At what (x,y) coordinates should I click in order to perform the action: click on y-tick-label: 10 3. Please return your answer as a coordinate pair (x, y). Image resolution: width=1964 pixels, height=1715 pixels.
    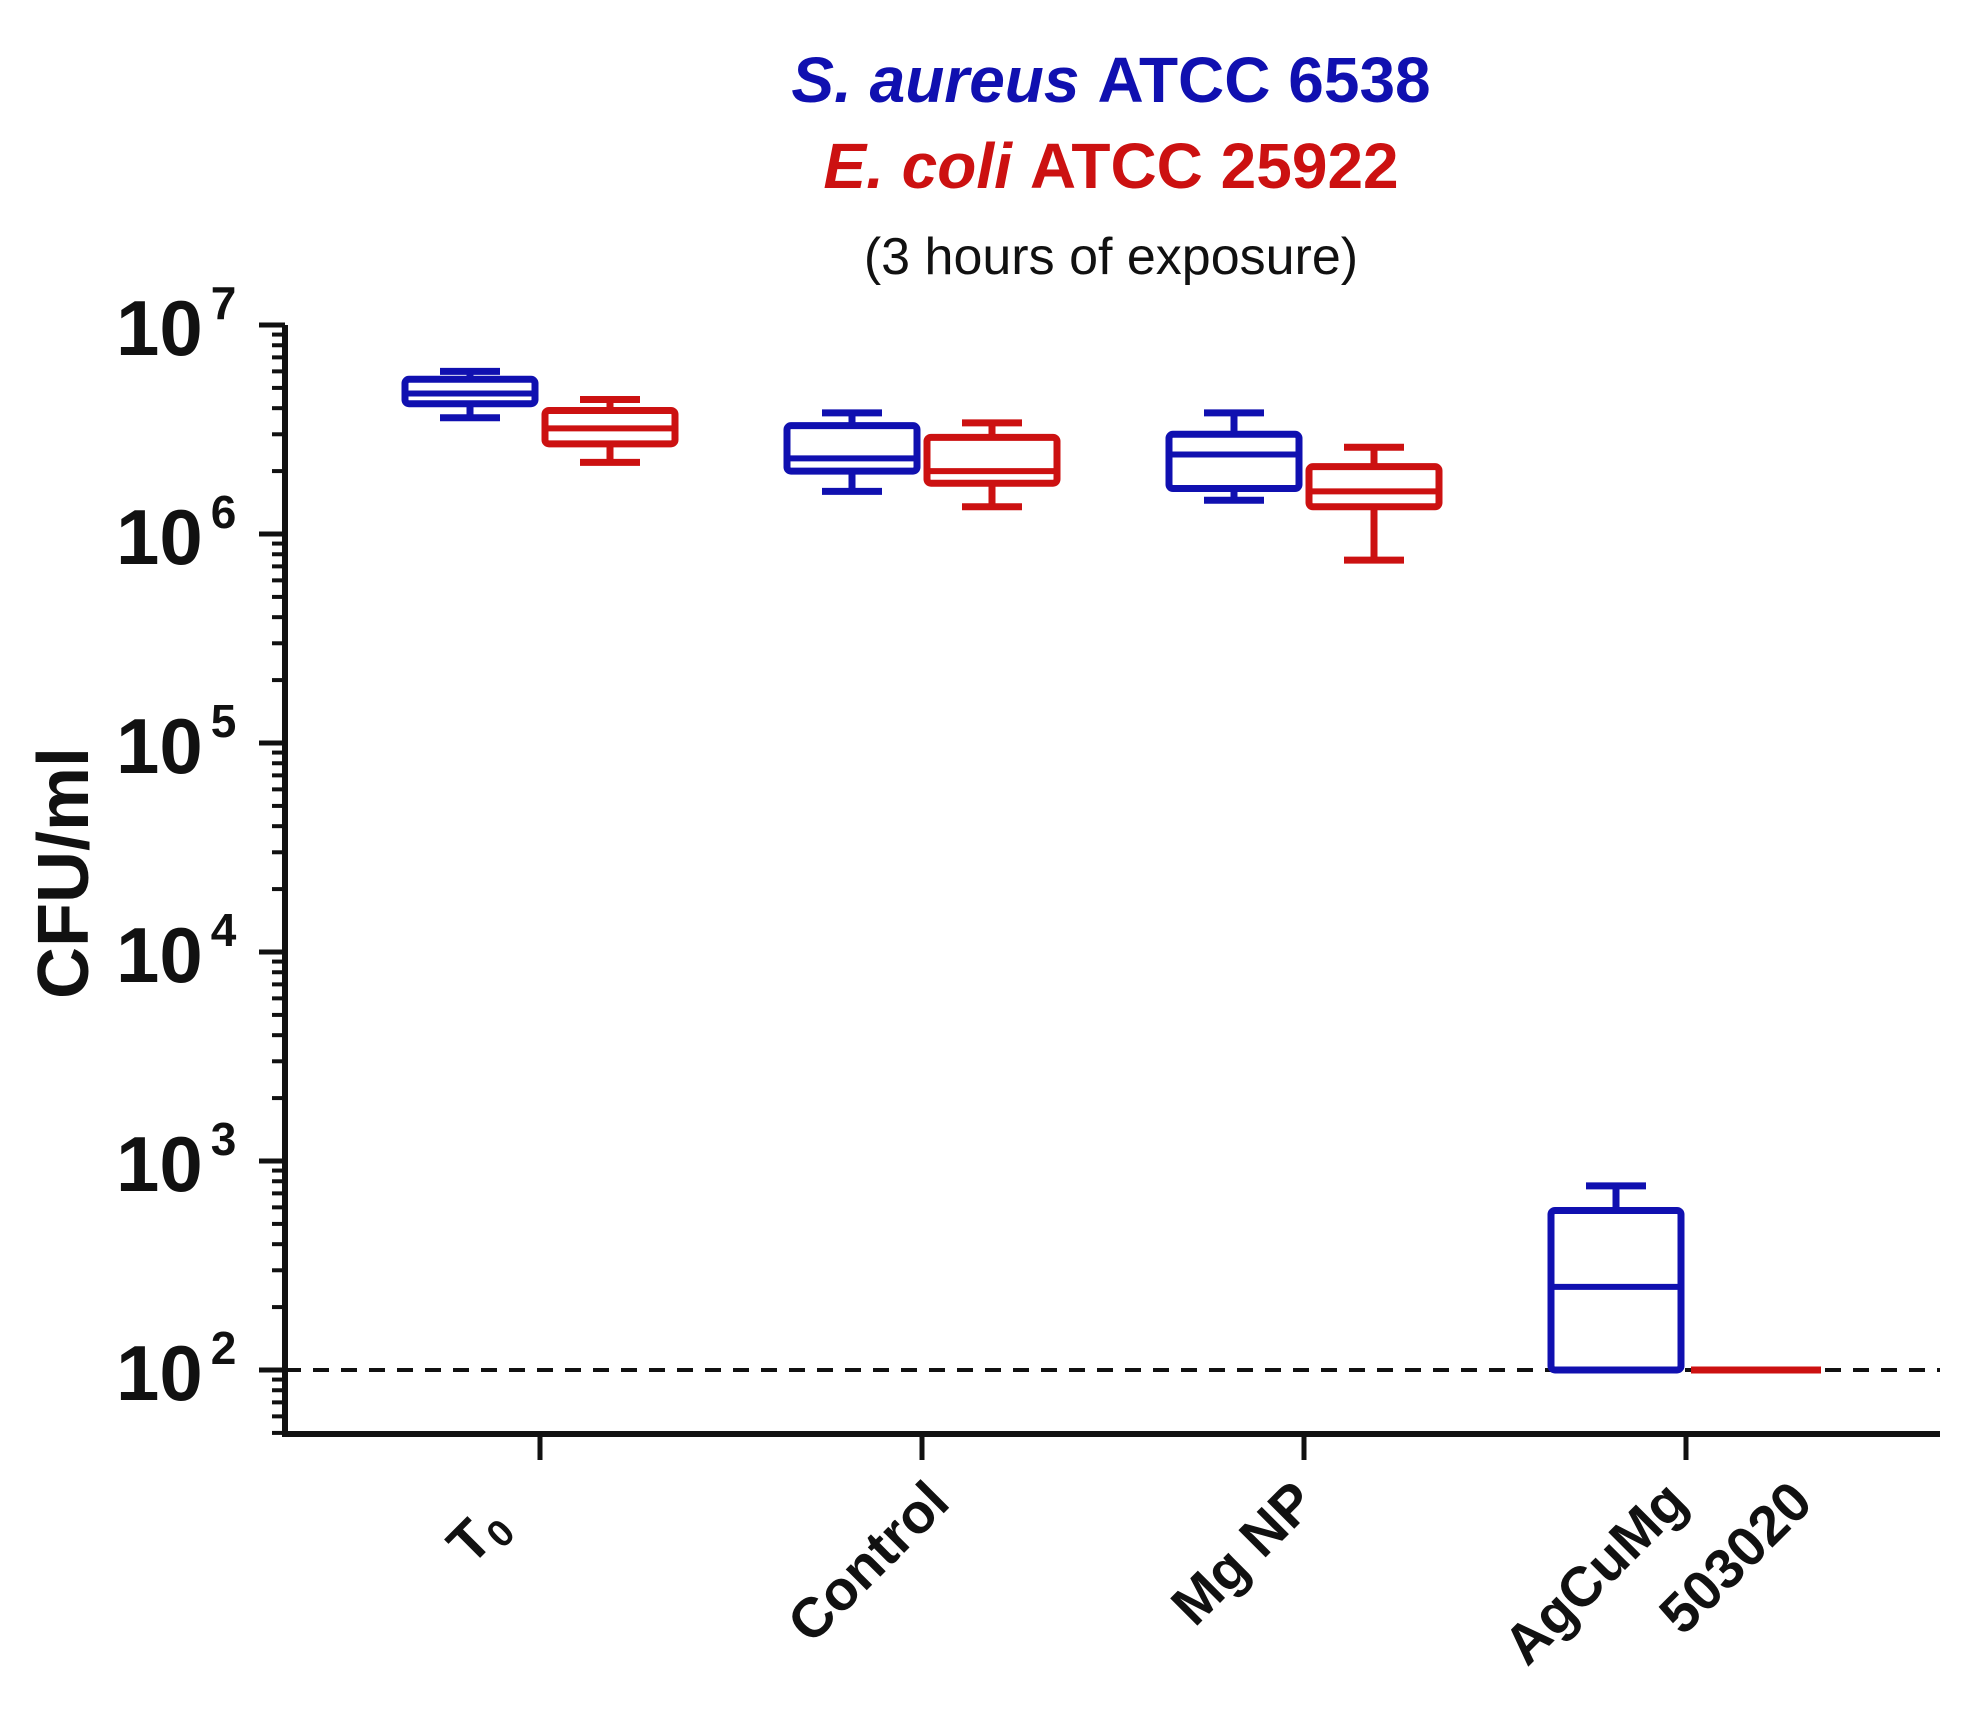
    Looking at the image, I should click on (176, 1160).